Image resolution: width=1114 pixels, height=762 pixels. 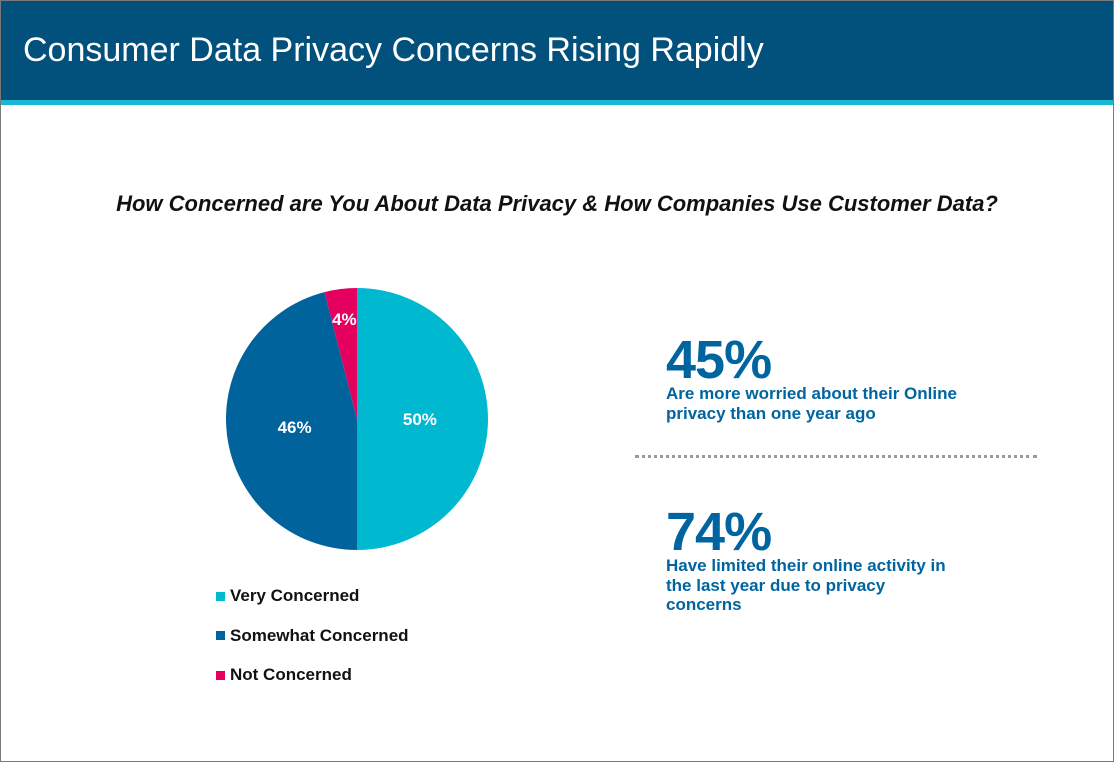 I want to click on legend-item: Not Concerned, so click(x=312, y=675).